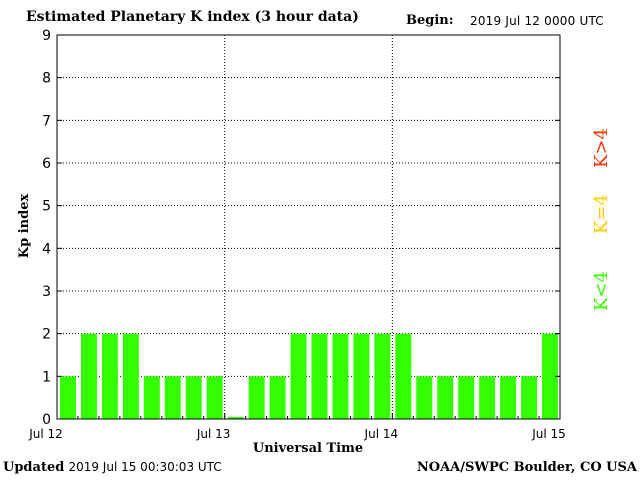 The height and width of the screenshot is (480, 640). What do you see at coordinates (537, 21) in the screenshot?
I see `begin-timestamp: 2019 Jul 12 0000 UTC` at bounding box center [537, 21].